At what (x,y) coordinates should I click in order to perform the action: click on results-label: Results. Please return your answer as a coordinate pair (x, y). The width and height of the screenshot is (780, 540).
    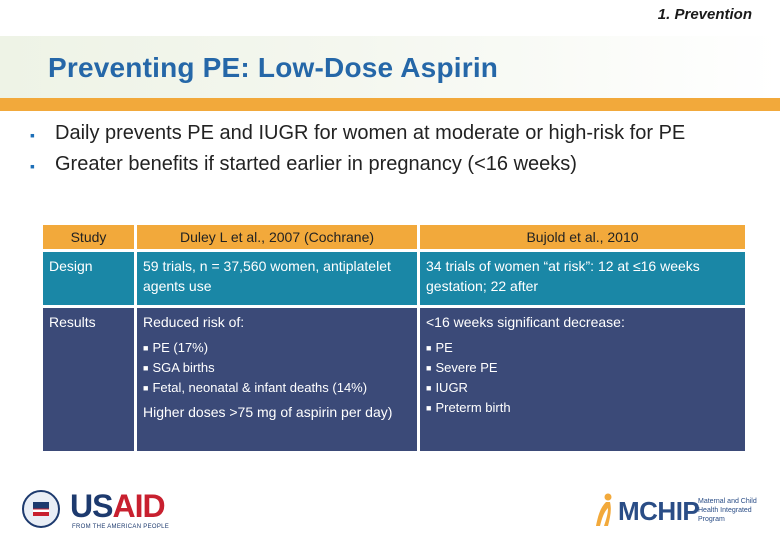
    Looking at the image, I should click on (88, 379).